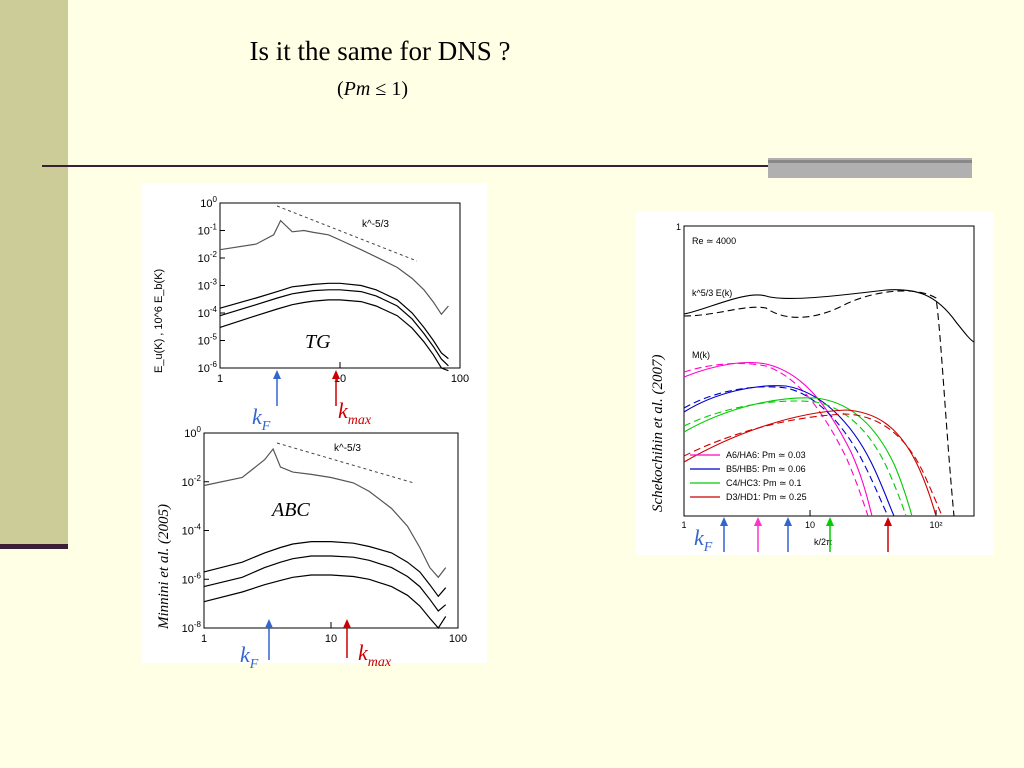 This screenshot has height=768, width=1024. What do you see at coordinates (766, 455) in the screenshot?
I see `legend-entry: A6/HA6: Pm ≃ 0.03` at bounding box center [766, 455].